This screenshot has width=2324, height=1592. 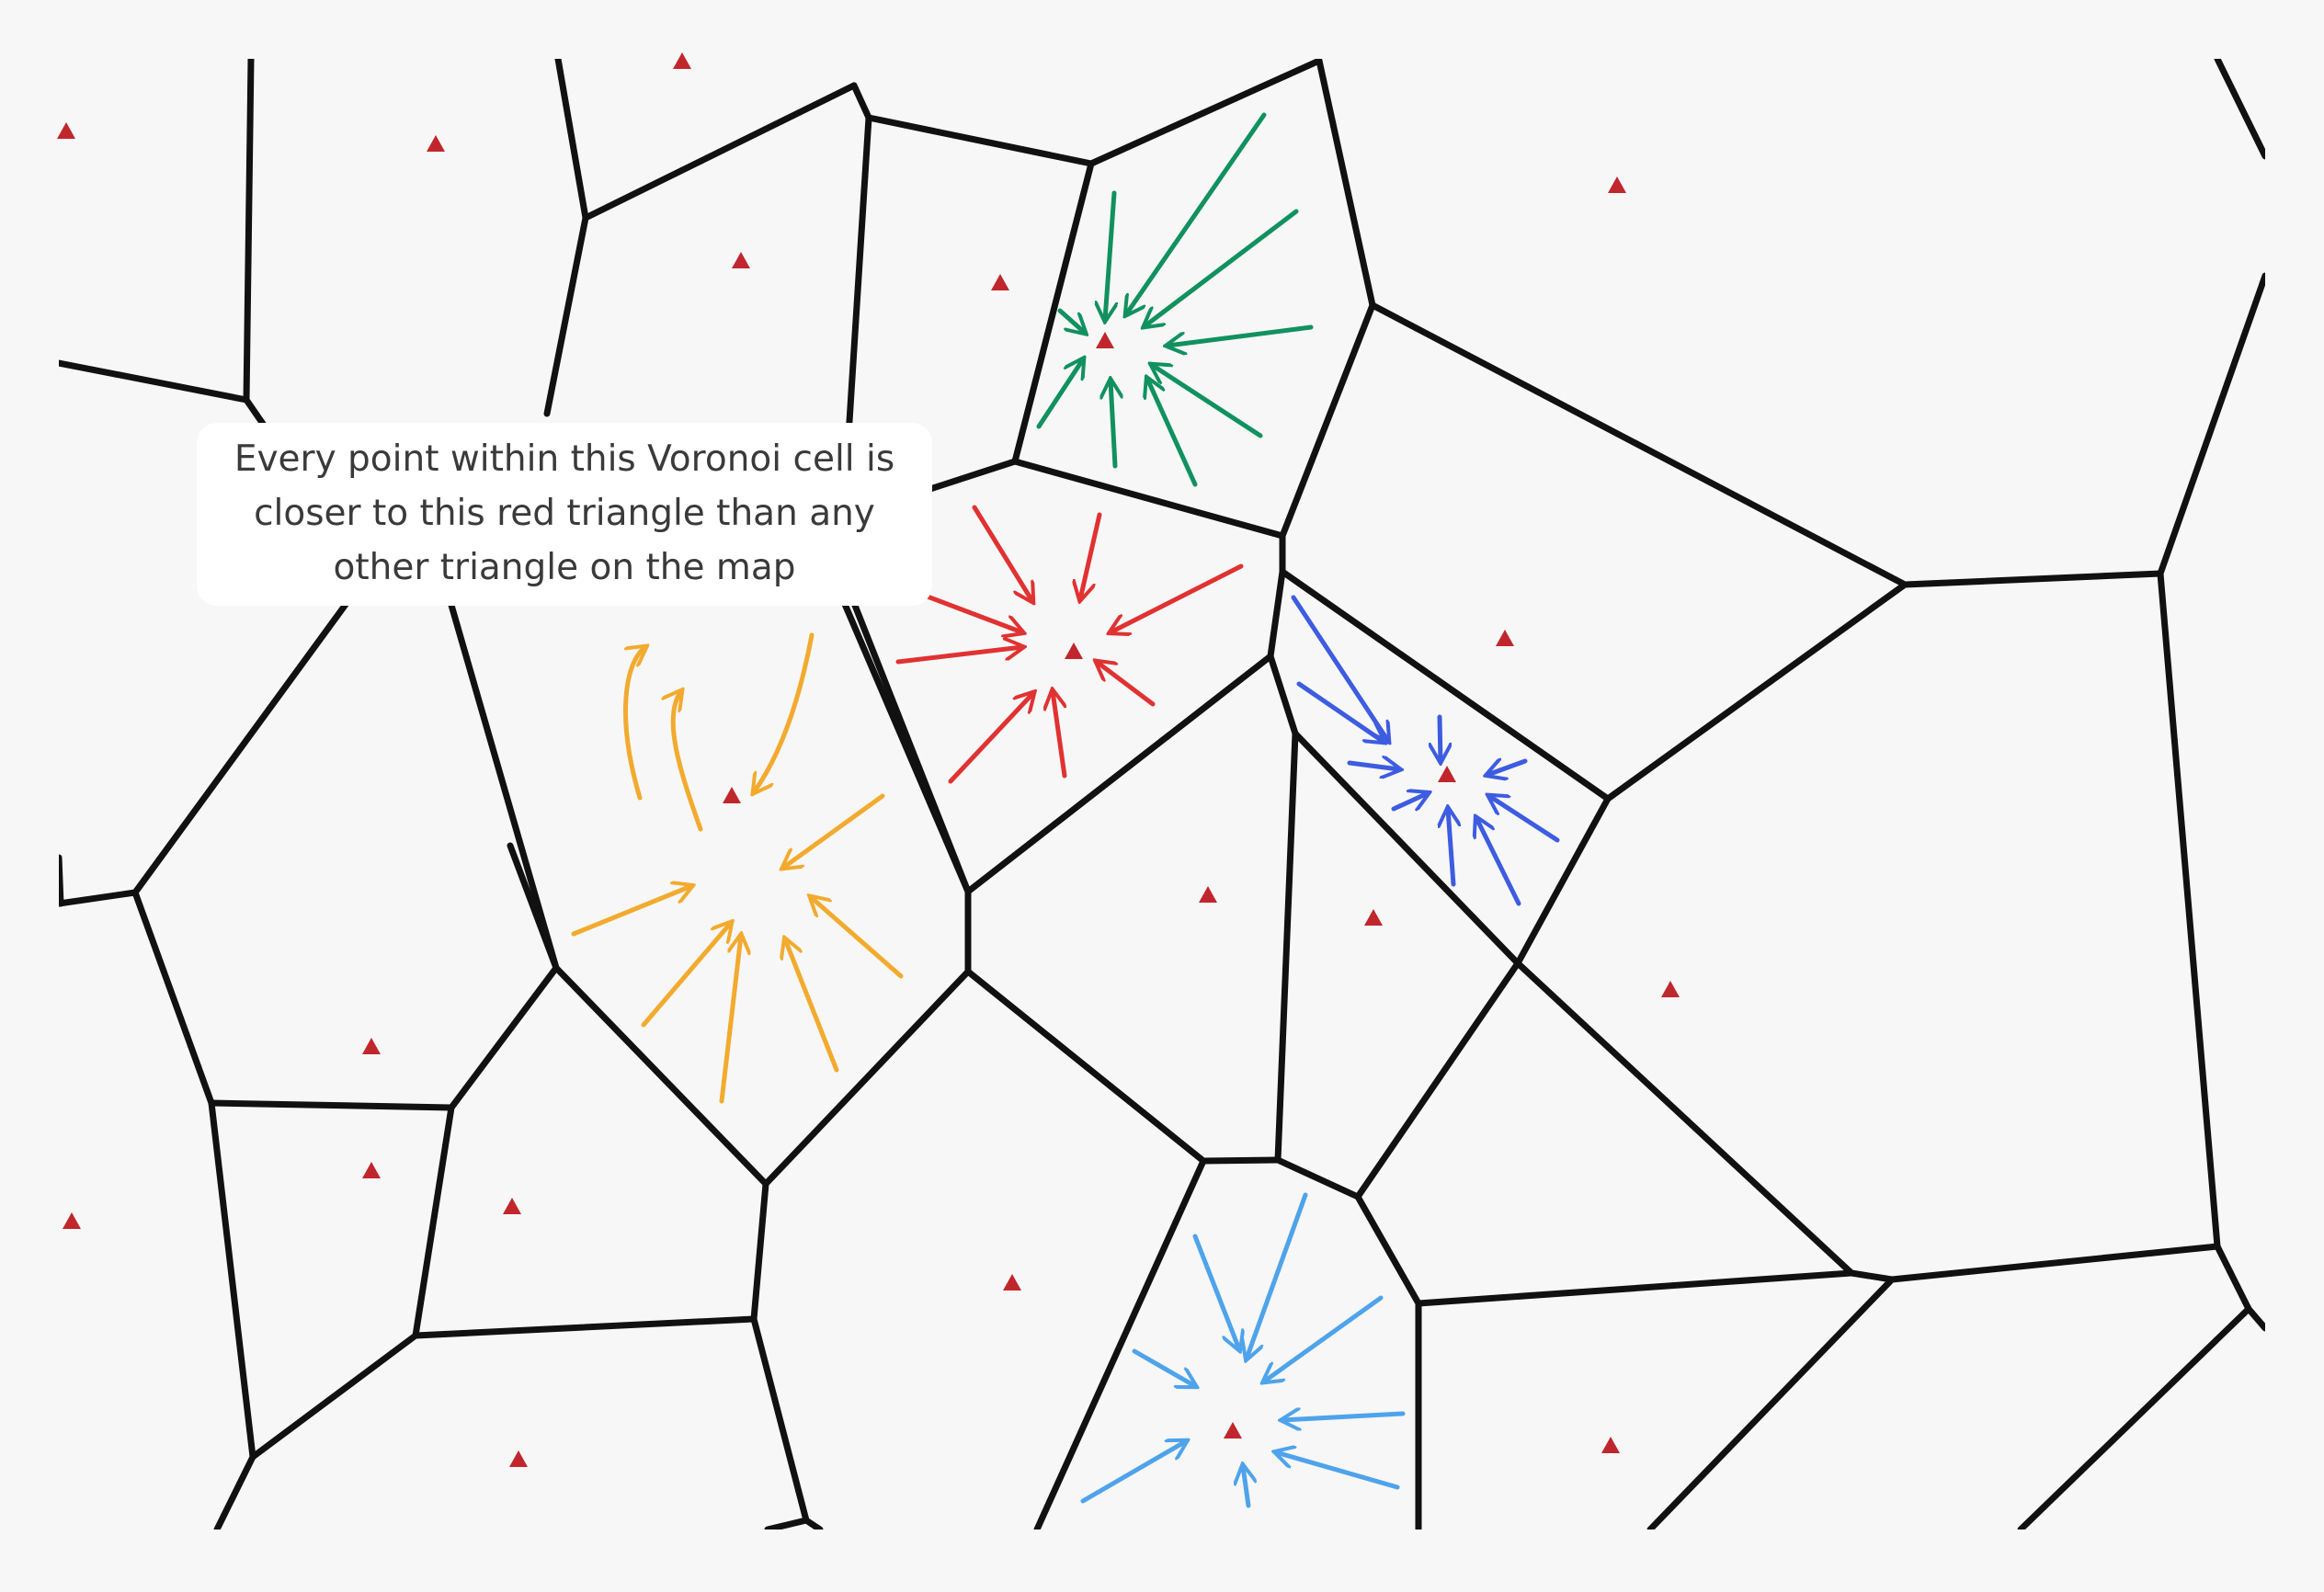 I want to click on arrows-blue, so click(x=1426, y=751).